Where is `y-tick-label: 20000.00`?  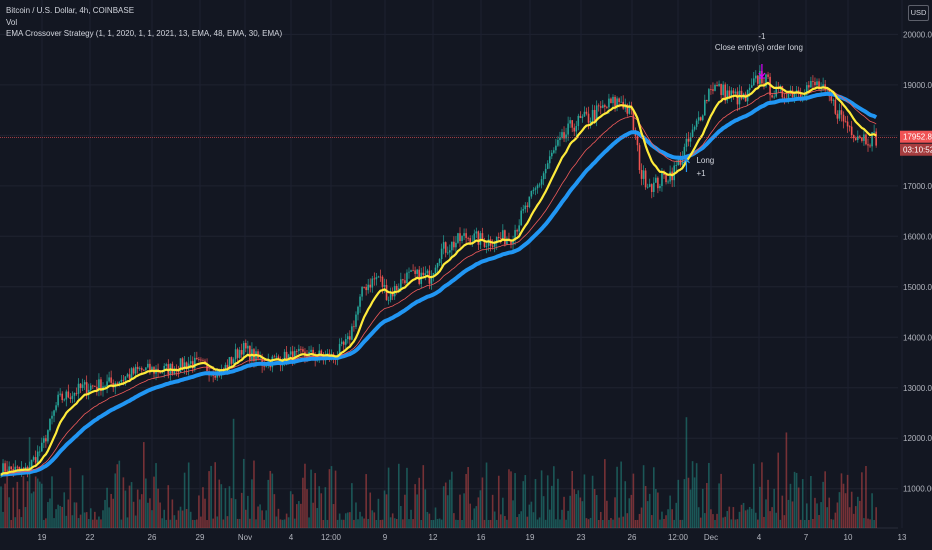
y-tick-label: 20000.00 is located at coordinates (917, 34).